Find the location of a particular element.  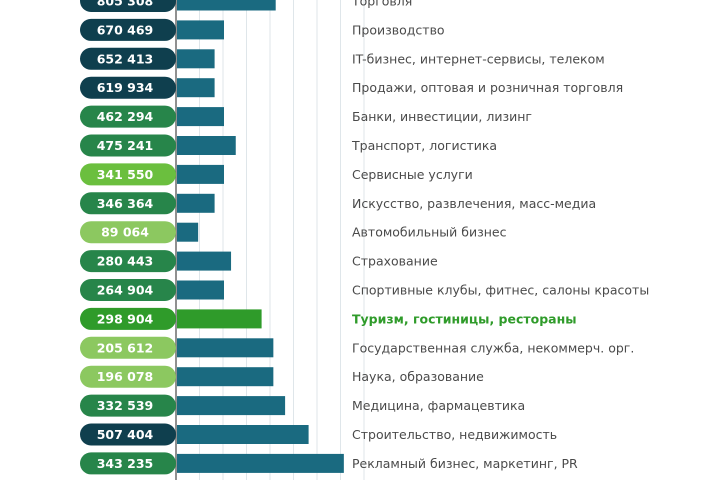

value-label: 341 550 is located at coordinates (125, 174).